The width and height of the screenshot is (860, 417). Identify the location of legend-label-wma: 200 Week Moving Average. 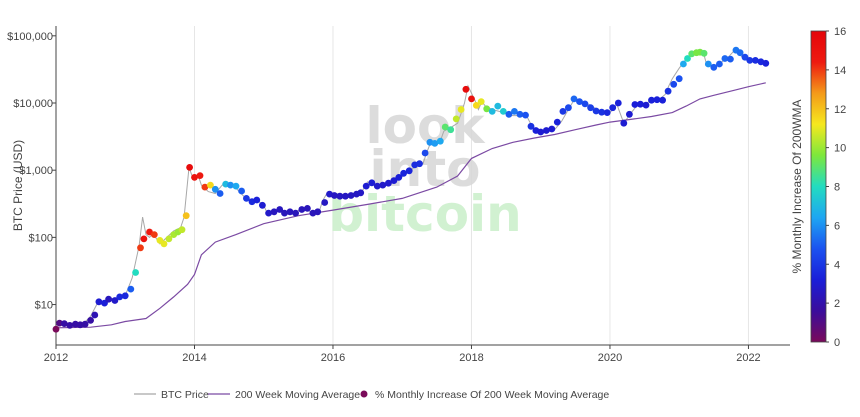
(297, 395).